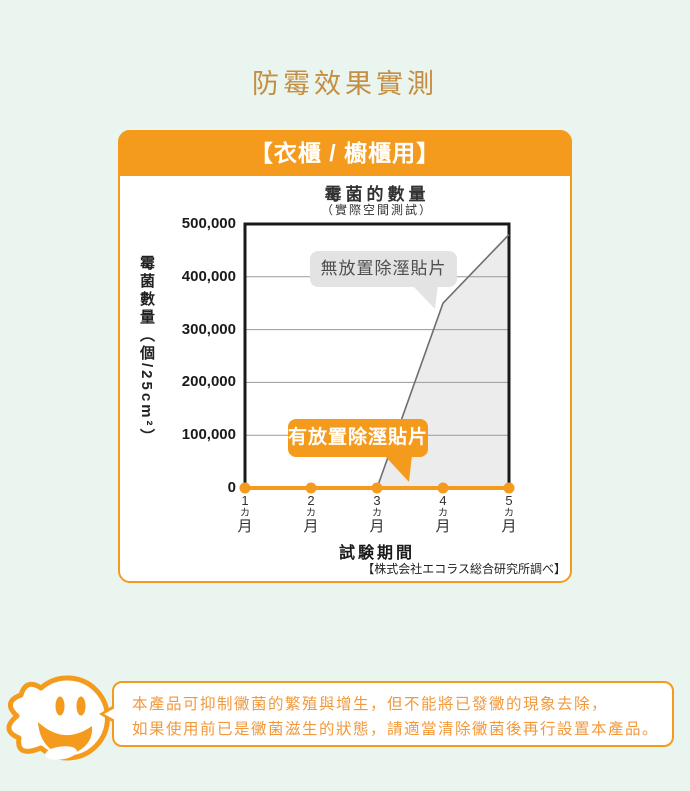 The height and width of the screenshot is (791, 690). Describe the element at coordinates (383, 280) in the screenshot. I see `callout-without-patch: 無放置除溼貼片` at that location.